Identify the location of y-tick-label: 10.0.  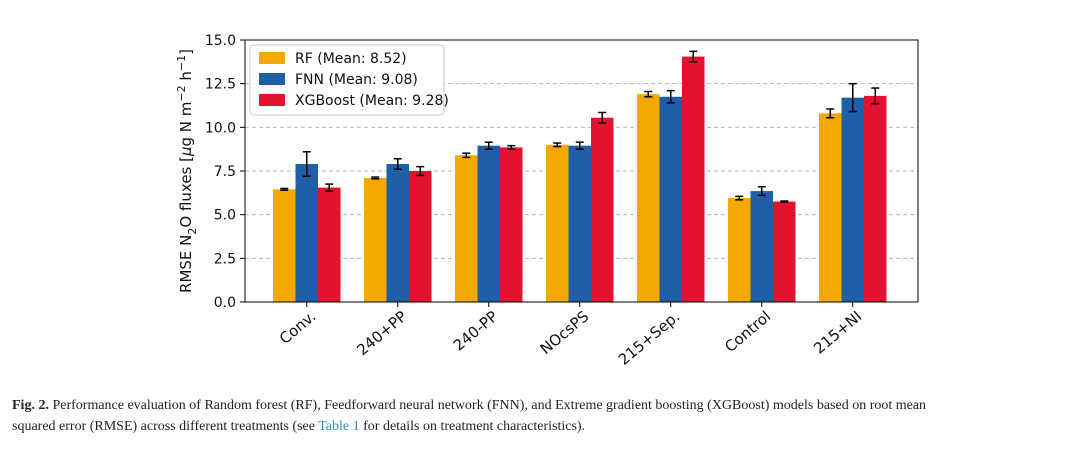
(220, 128).